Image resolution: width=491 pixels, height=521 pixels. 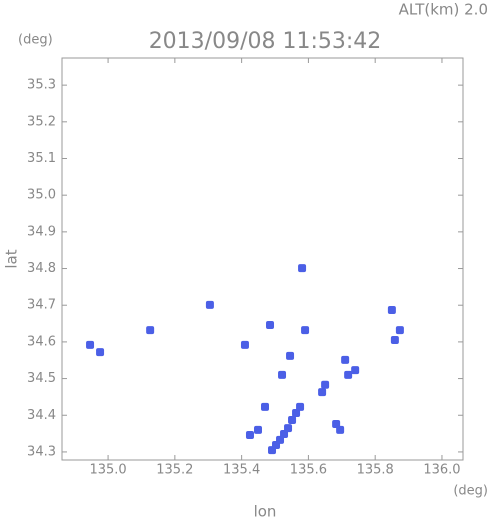 I want to click on x-axis-label: lon, so click(x=265, y=512).